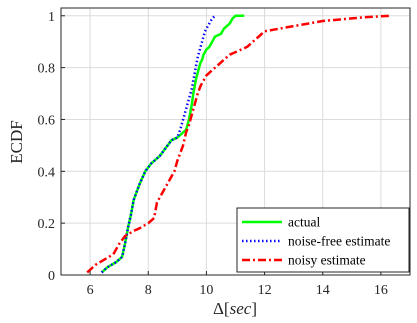  Describe the element at coordinates (47, 172) in the screenshot. I see `y-tick-label: 0.4` at that location.